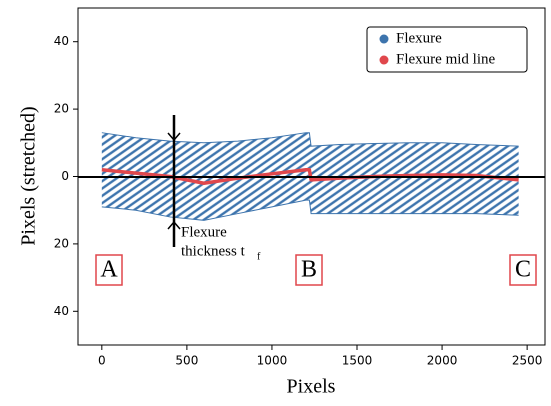 Image resolution: width=551 pixels, height=406 pixels. Describe the element at coordinates (65, 176) in the screenshot. I see `y-tick-label: 0` at that location.